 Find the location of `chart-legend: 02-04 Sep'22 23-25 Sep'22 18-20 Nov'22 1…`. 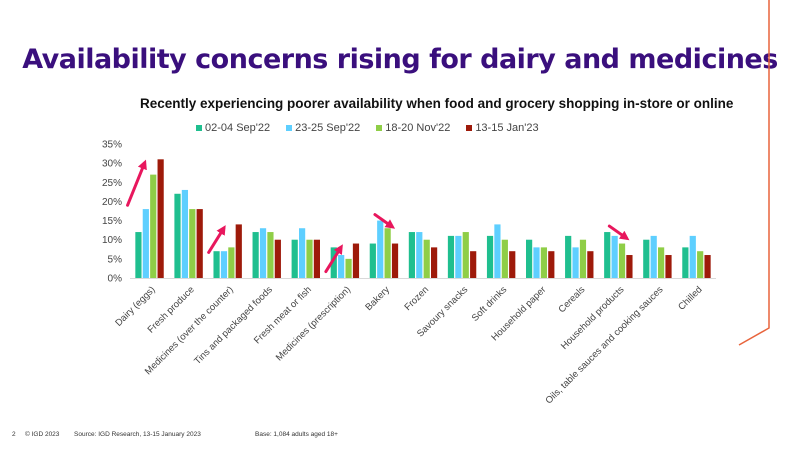

chart-legend: 02-04 Sep'22 23-25 Sep'22 18-20 Nov'22 1… is located at coordinates (367, 128).